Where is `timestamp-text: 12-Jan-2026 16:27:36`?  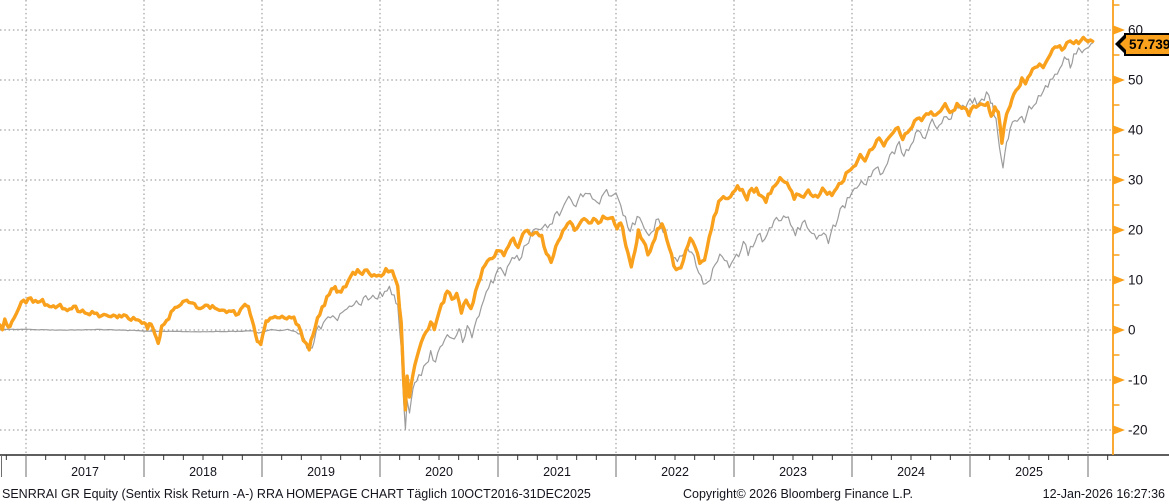
timestamp-text: 12-Jan-2026 16:27:36 is located at coordinates (1103, 494).